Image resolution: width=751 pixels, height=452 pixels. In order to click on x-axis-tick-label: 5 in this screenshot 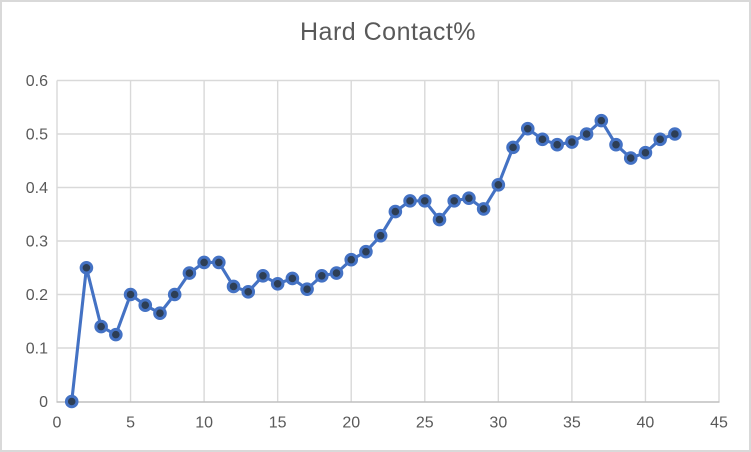, I will do `click(130, 423)`.